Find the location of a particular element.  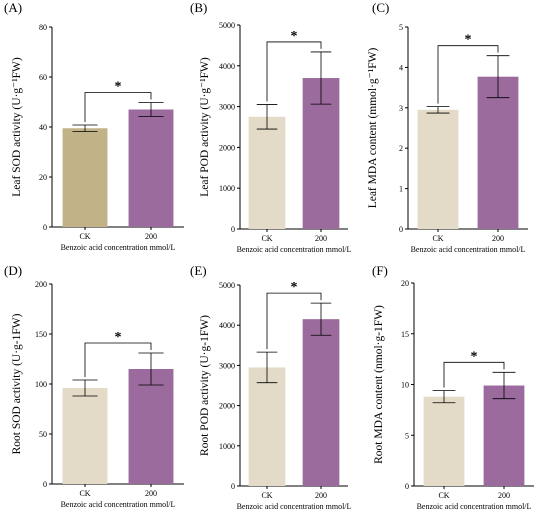

y-tick-label: 2 is located at coordinates (401, 148).